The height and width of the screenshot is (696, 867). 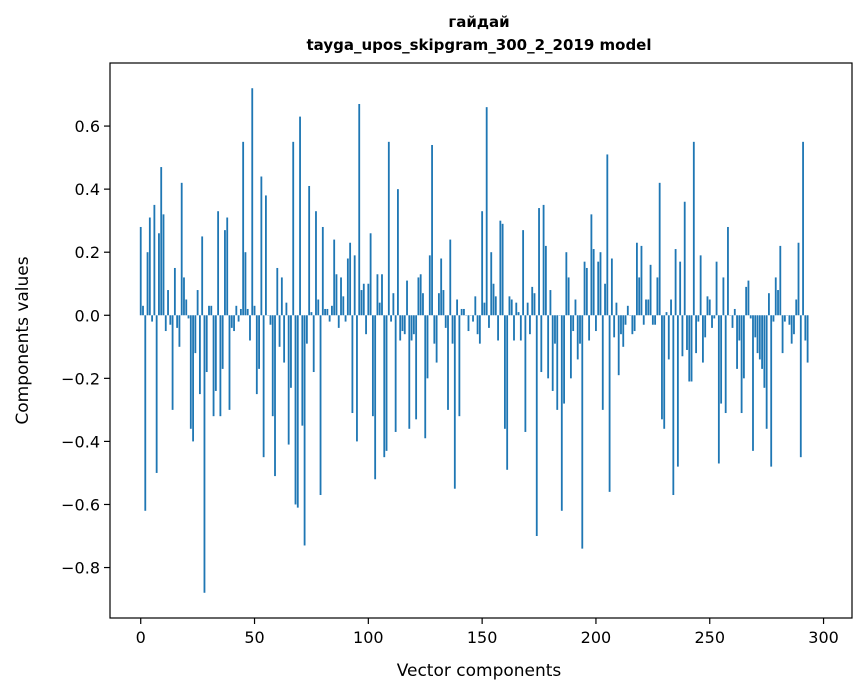 What do you see at coordinates (87, 252) in the screenshot?
I see `y-tick-label: 0.2` at bounding box center [87, 252].